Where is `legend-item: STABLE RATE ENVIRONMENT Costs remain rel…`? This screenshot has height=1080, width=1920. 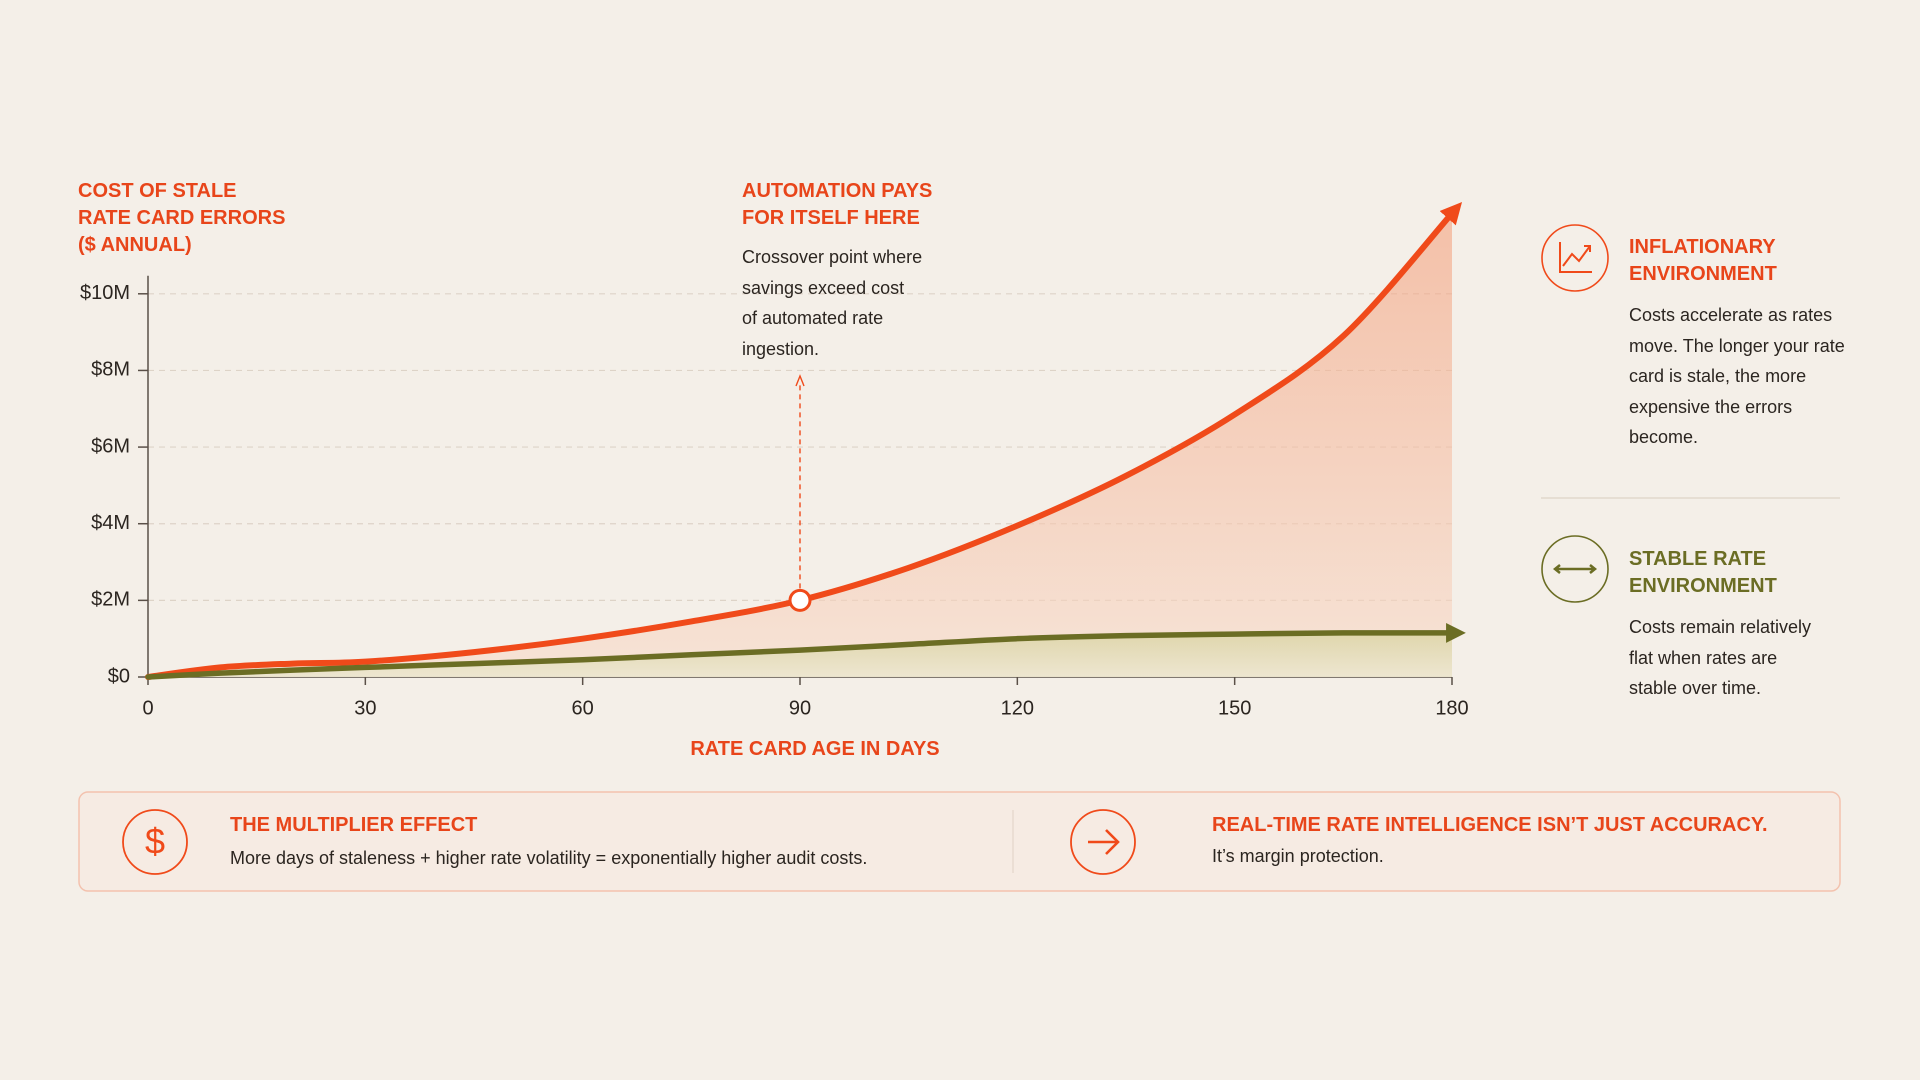 legend-item: STABLE RATE ENVIRONMENT Costs remain rel… is located at coordinates (1729, 625).